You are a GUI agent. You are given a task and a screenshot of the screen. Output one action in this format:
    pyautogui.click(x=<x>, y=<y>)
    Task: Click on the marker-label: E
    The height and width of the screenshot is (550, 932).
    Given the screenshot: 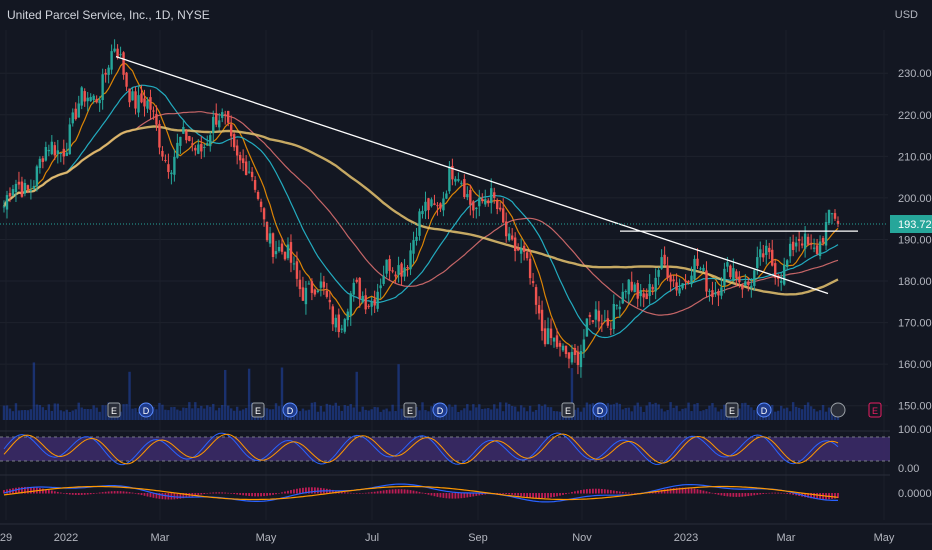 What is the action you would take?
    pyautogui.click(x=258, y=411)
    